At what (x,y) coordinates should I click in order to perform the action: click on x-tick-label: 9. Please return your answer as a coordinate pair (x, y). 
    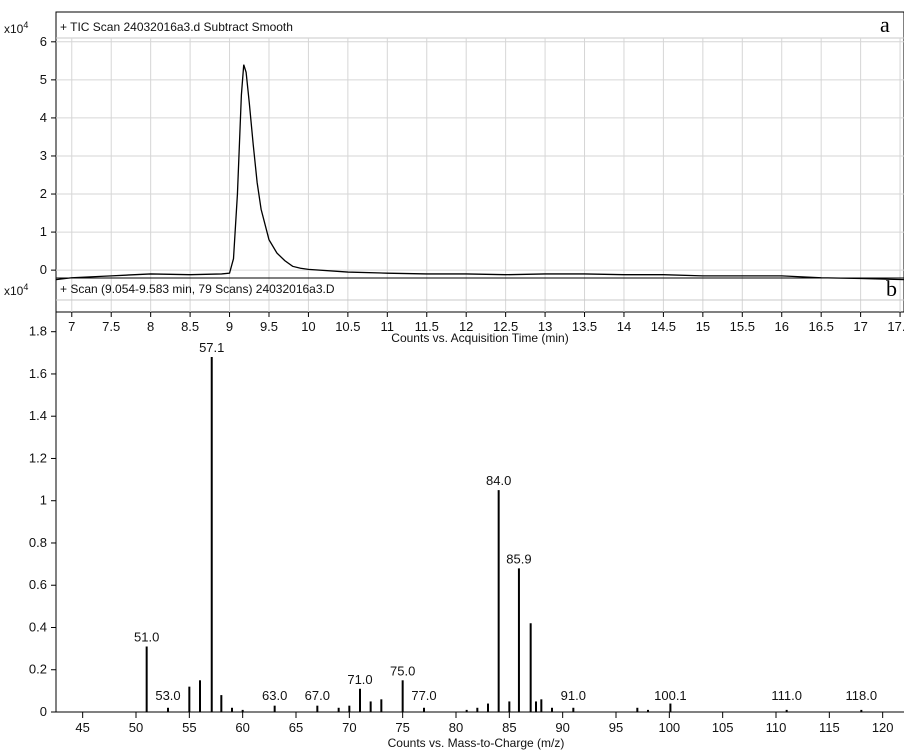
    Looking at the image, I should click on (229, 326).